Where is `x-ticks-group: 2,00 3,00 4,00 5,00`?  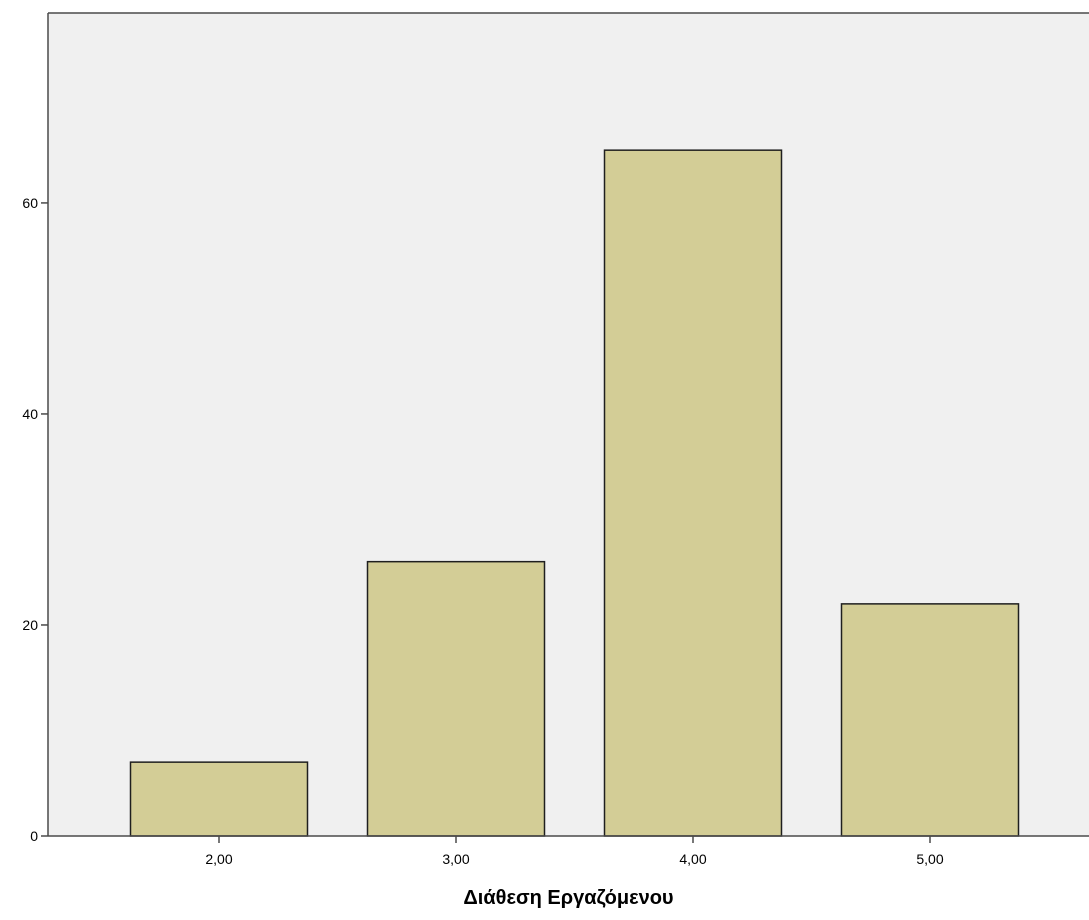
x-ticks-group: 2,00 3,00 4,00 5,00 is located at coordinates (574, 851).